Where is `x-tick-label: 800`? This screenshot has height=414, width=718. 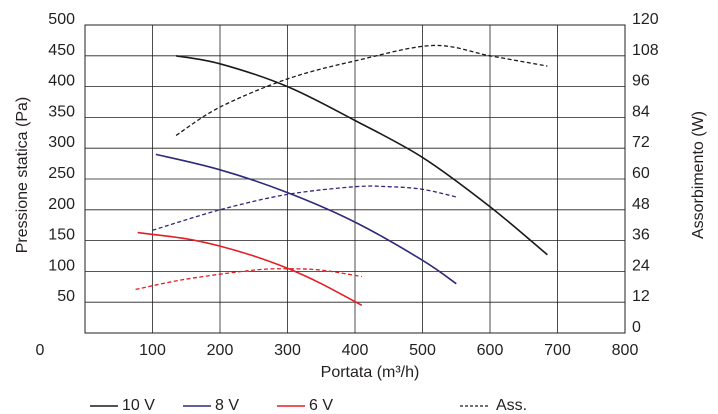 x-tick-label: 800 is located at coordinates (625, 350).